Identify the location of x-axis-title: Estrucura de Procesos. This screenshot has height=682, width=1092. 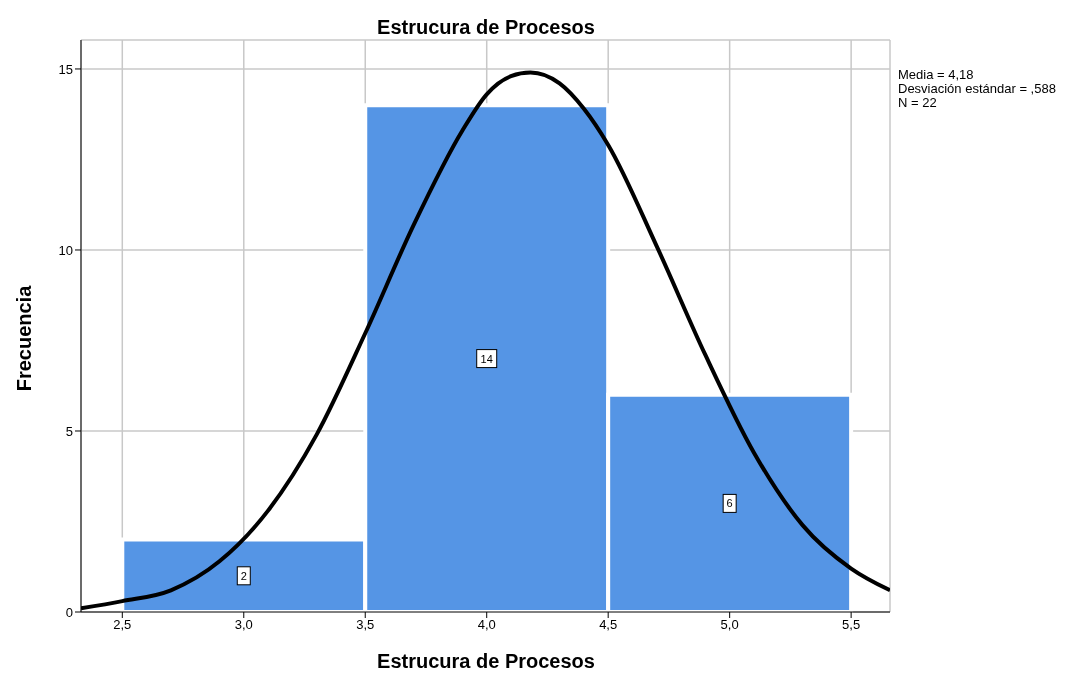
(486, 661).